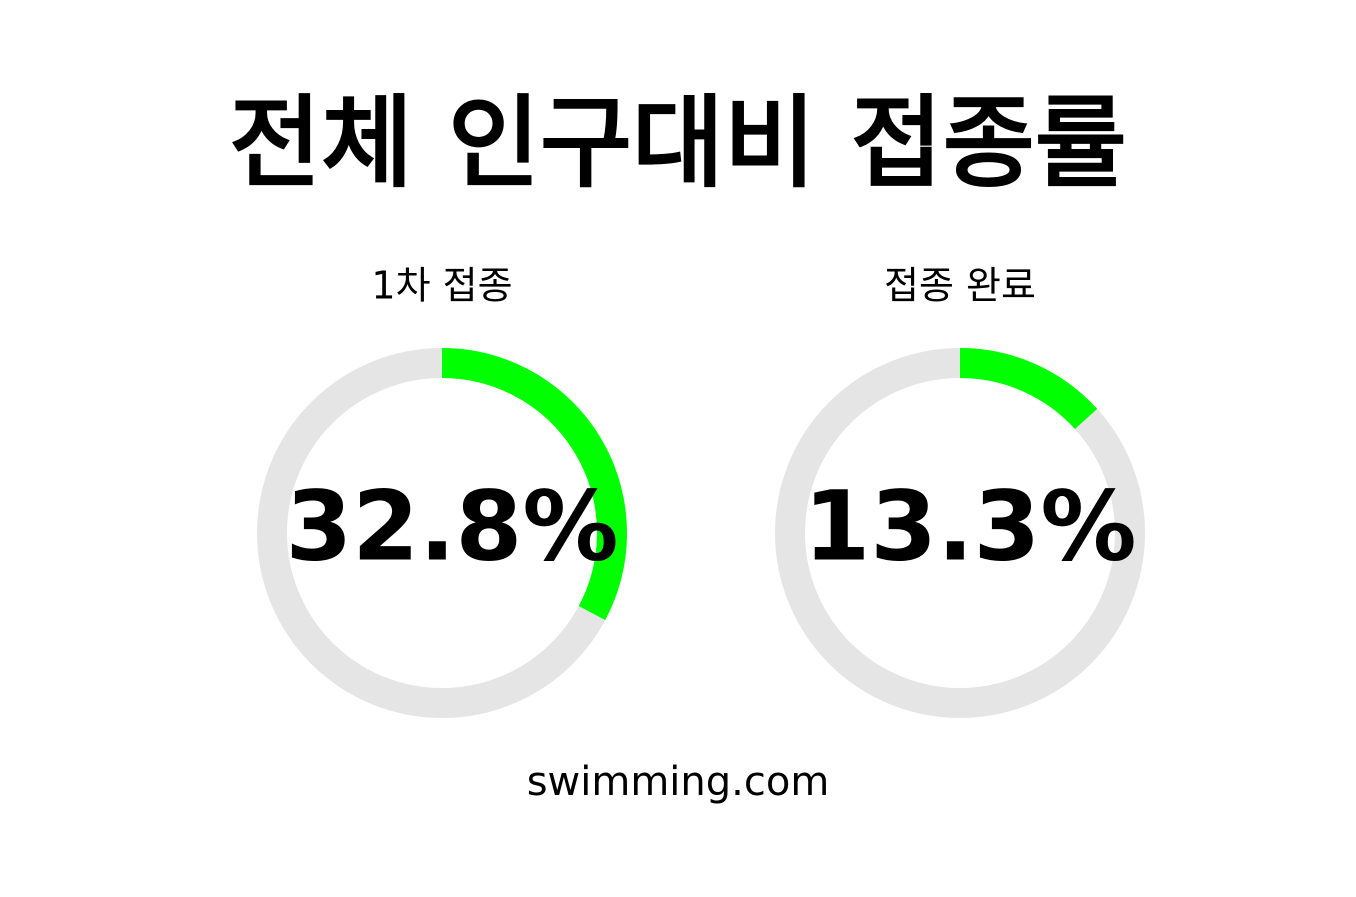  I want to click on gauge-label: 접종 완료, so click(960, 286).